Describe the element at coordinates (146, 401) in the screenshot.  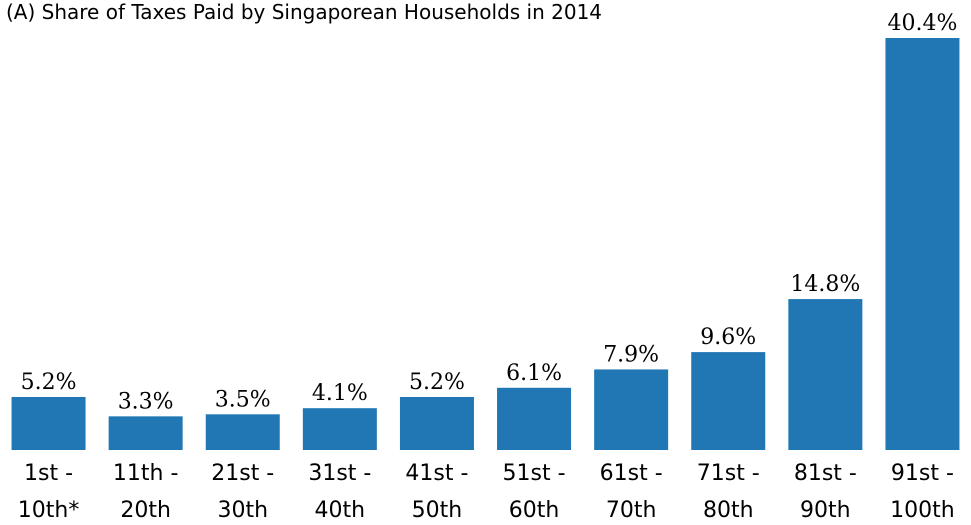
I see `value-label: 3.3%` at that location.